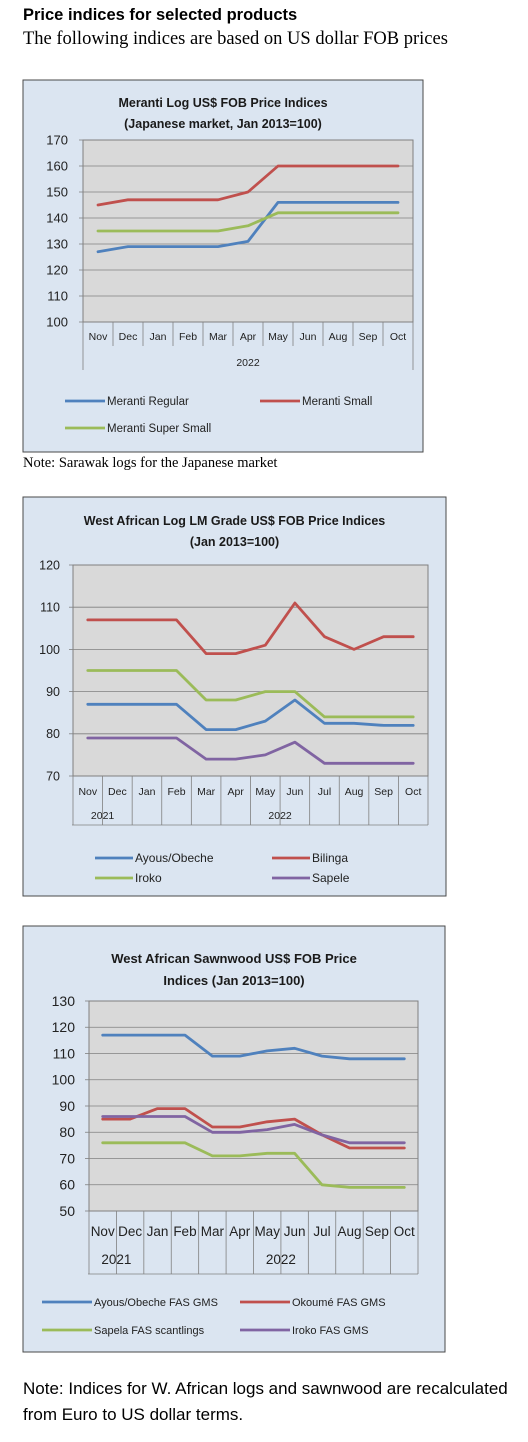 This screenshot has width=528, height=1442. I want to click on y-tick-label: 170, so click(57, 140).